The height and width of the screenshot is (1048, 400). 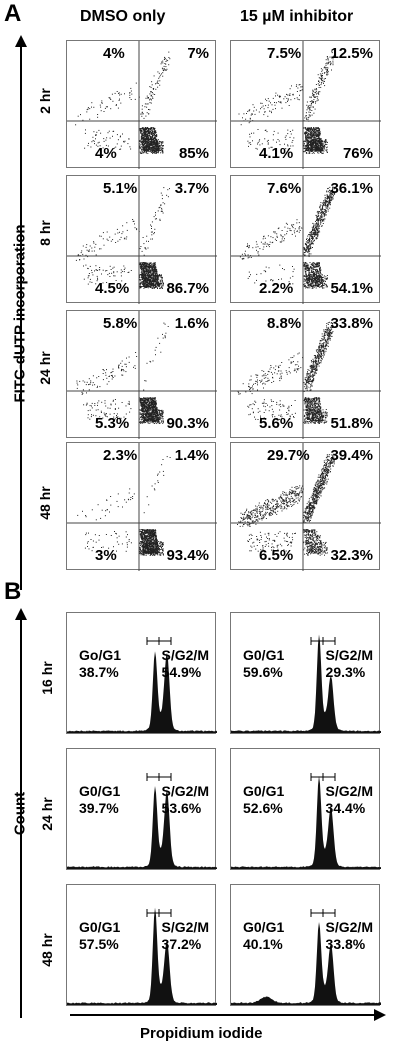 What do you see at coordinates (276, 555) in the screenshot?
I see `quadrant-label-lower-left: 6.5%` at bounding box center [276, 555].